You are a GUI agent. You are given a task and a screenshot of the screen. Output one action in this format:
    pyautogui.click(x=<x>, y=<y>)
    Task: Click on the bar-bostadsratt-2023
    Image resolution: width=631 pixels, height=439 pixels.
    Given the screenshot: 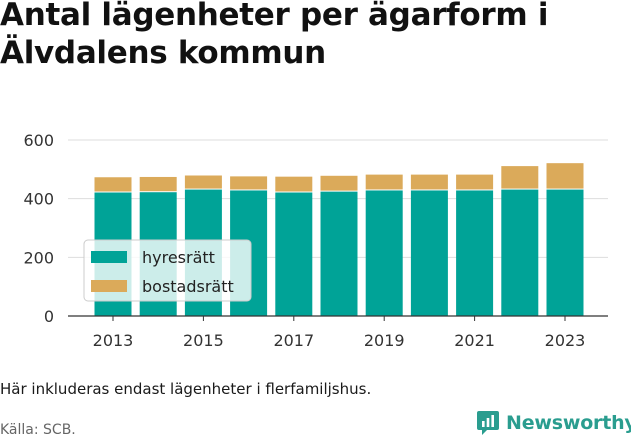 What is the action you would take?
    pyautogui.click(x=565, y=176)
    